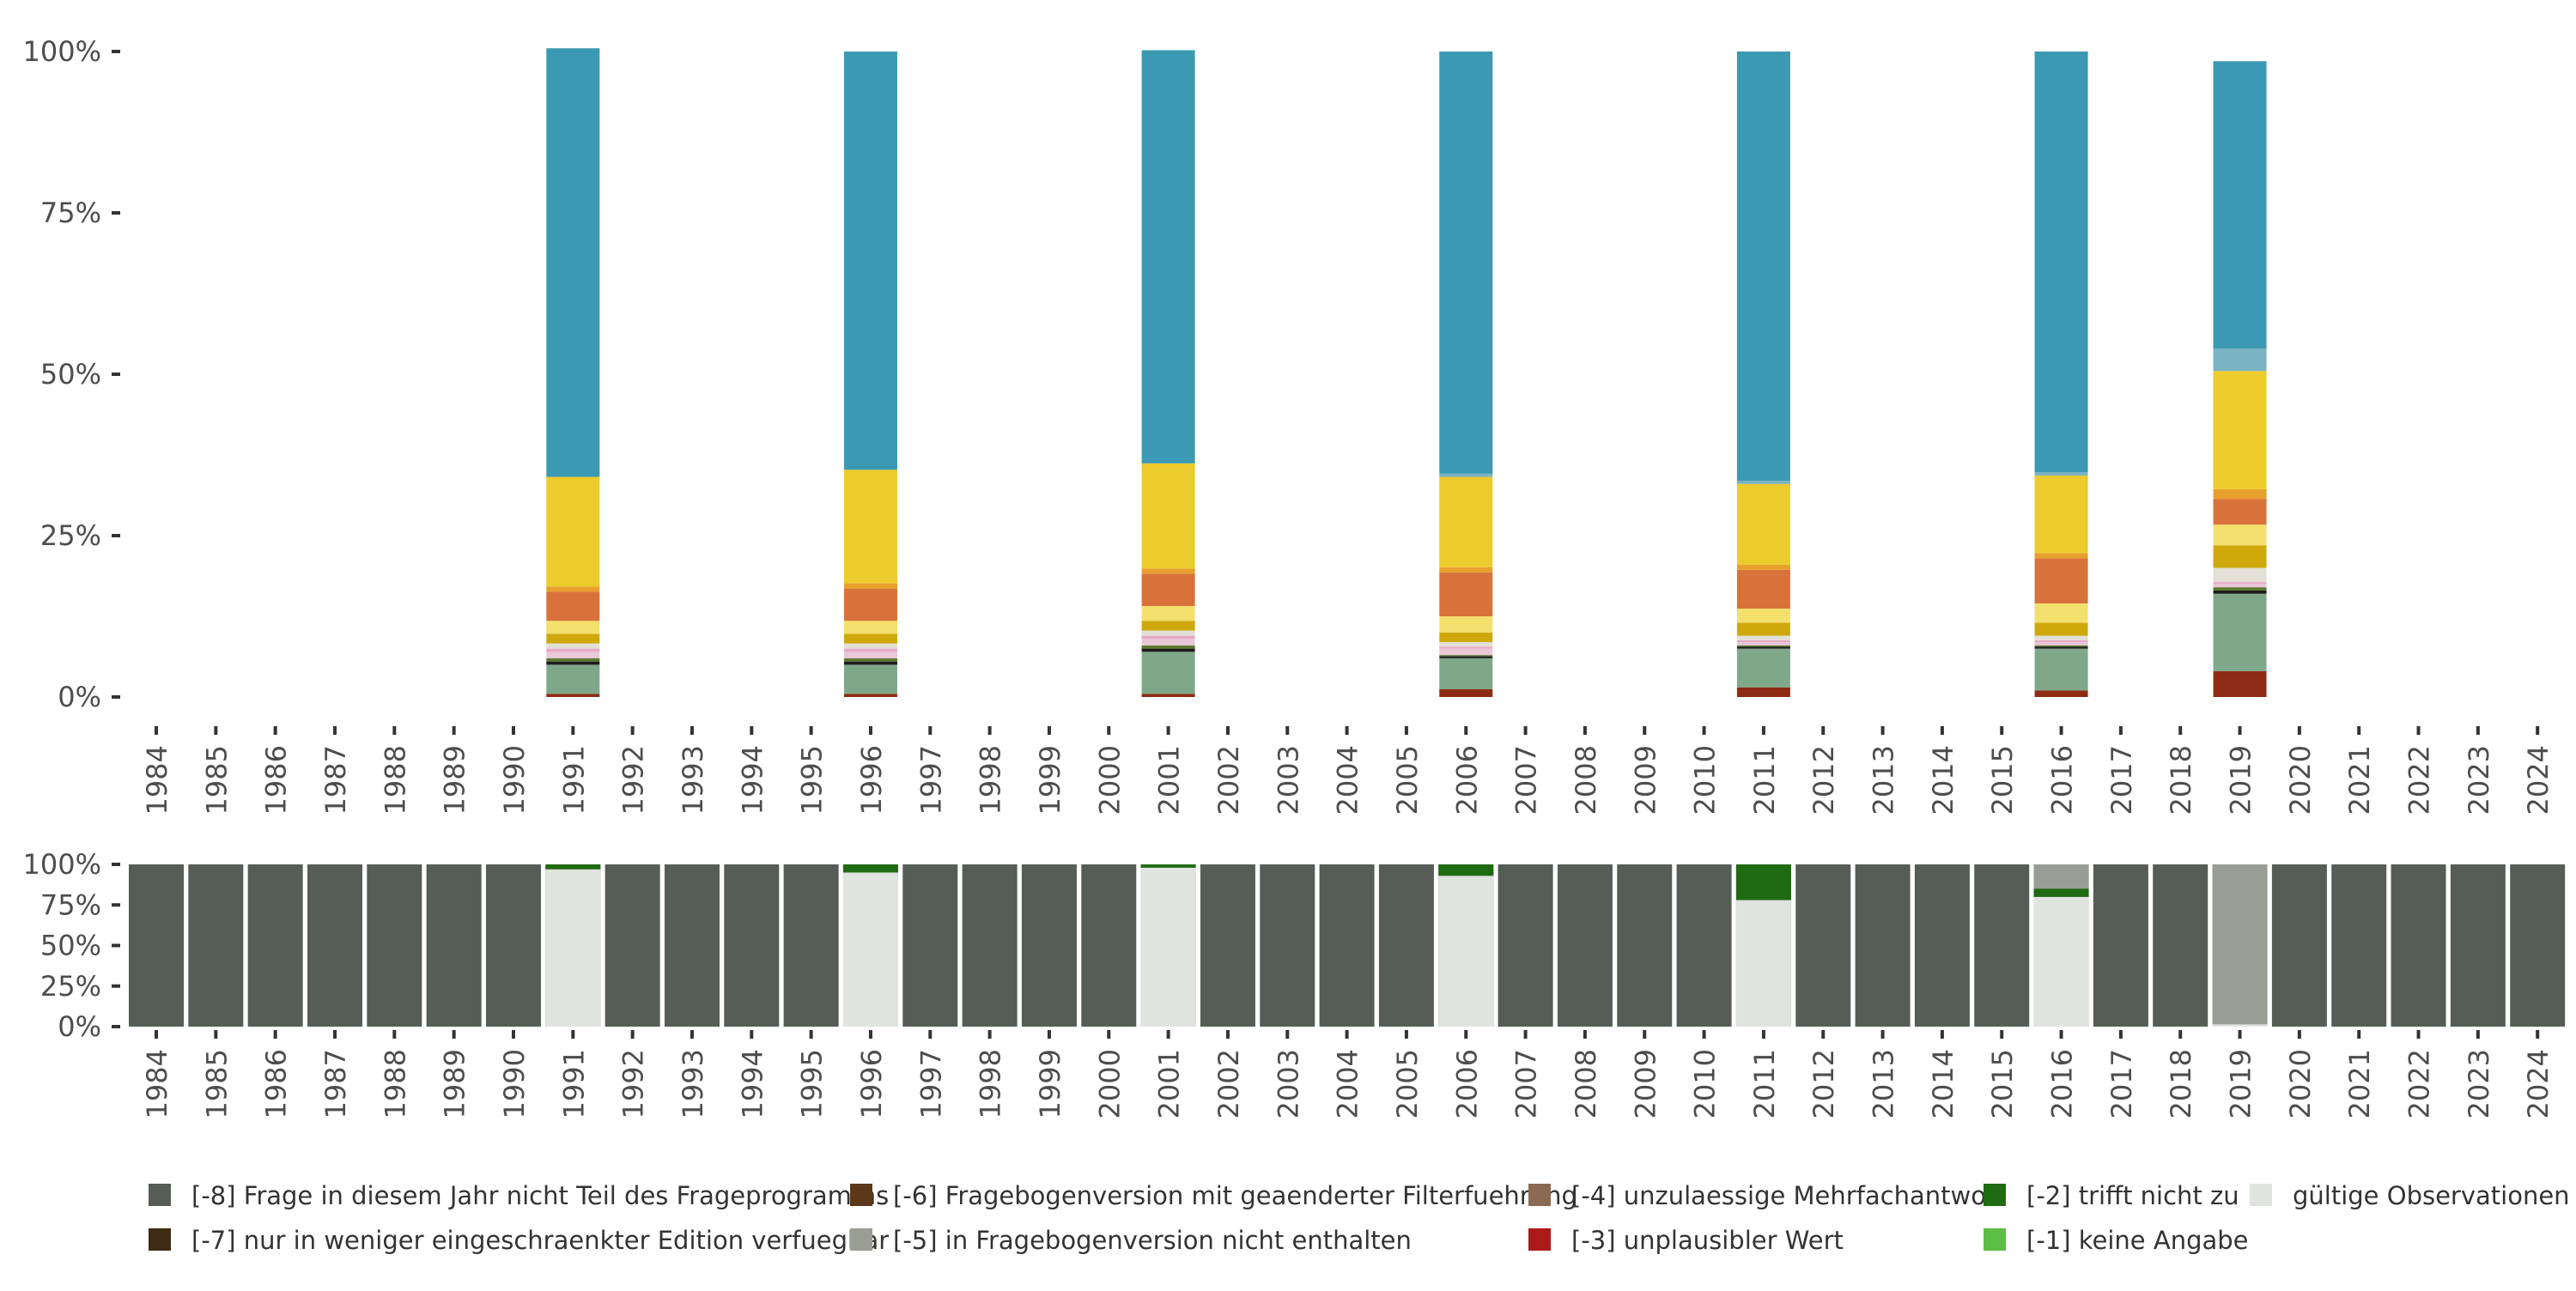 This screenshot has height=1291, width=2576. Describe the element at coordinates (1466, 475) in the screenshot. I see `top-bar-segment-kat-13-2006` at that location.